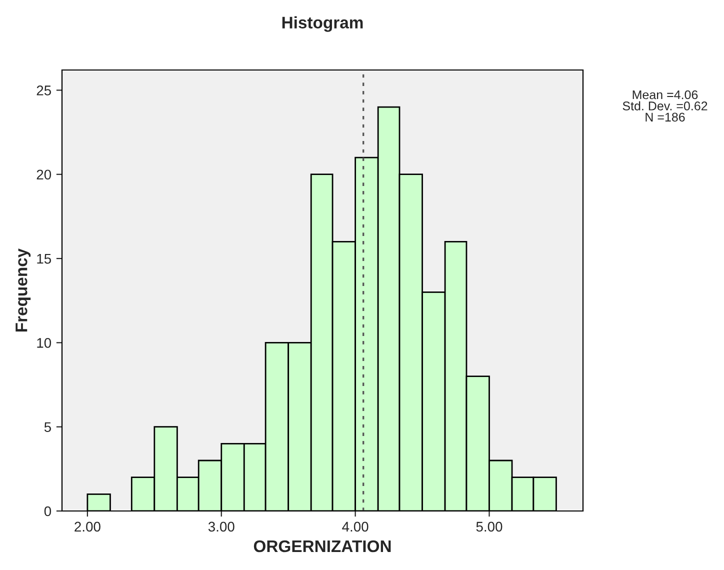 Image resolution: width=724 pixels, height=570 pixels. What do you see at coordinates (44, 175) in the screenshot?
I see `y-tick-label: 20` at bounding box center [44, 175].